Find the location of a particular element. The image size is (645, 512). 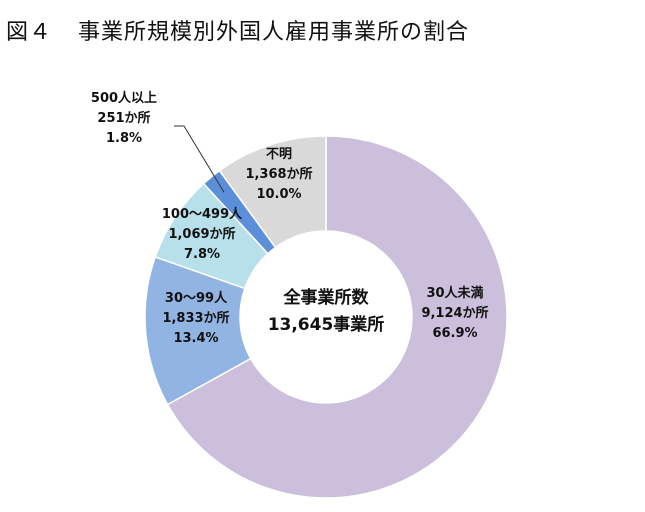

label-unknown-name: 不明 is located at coordinates (279, 154).